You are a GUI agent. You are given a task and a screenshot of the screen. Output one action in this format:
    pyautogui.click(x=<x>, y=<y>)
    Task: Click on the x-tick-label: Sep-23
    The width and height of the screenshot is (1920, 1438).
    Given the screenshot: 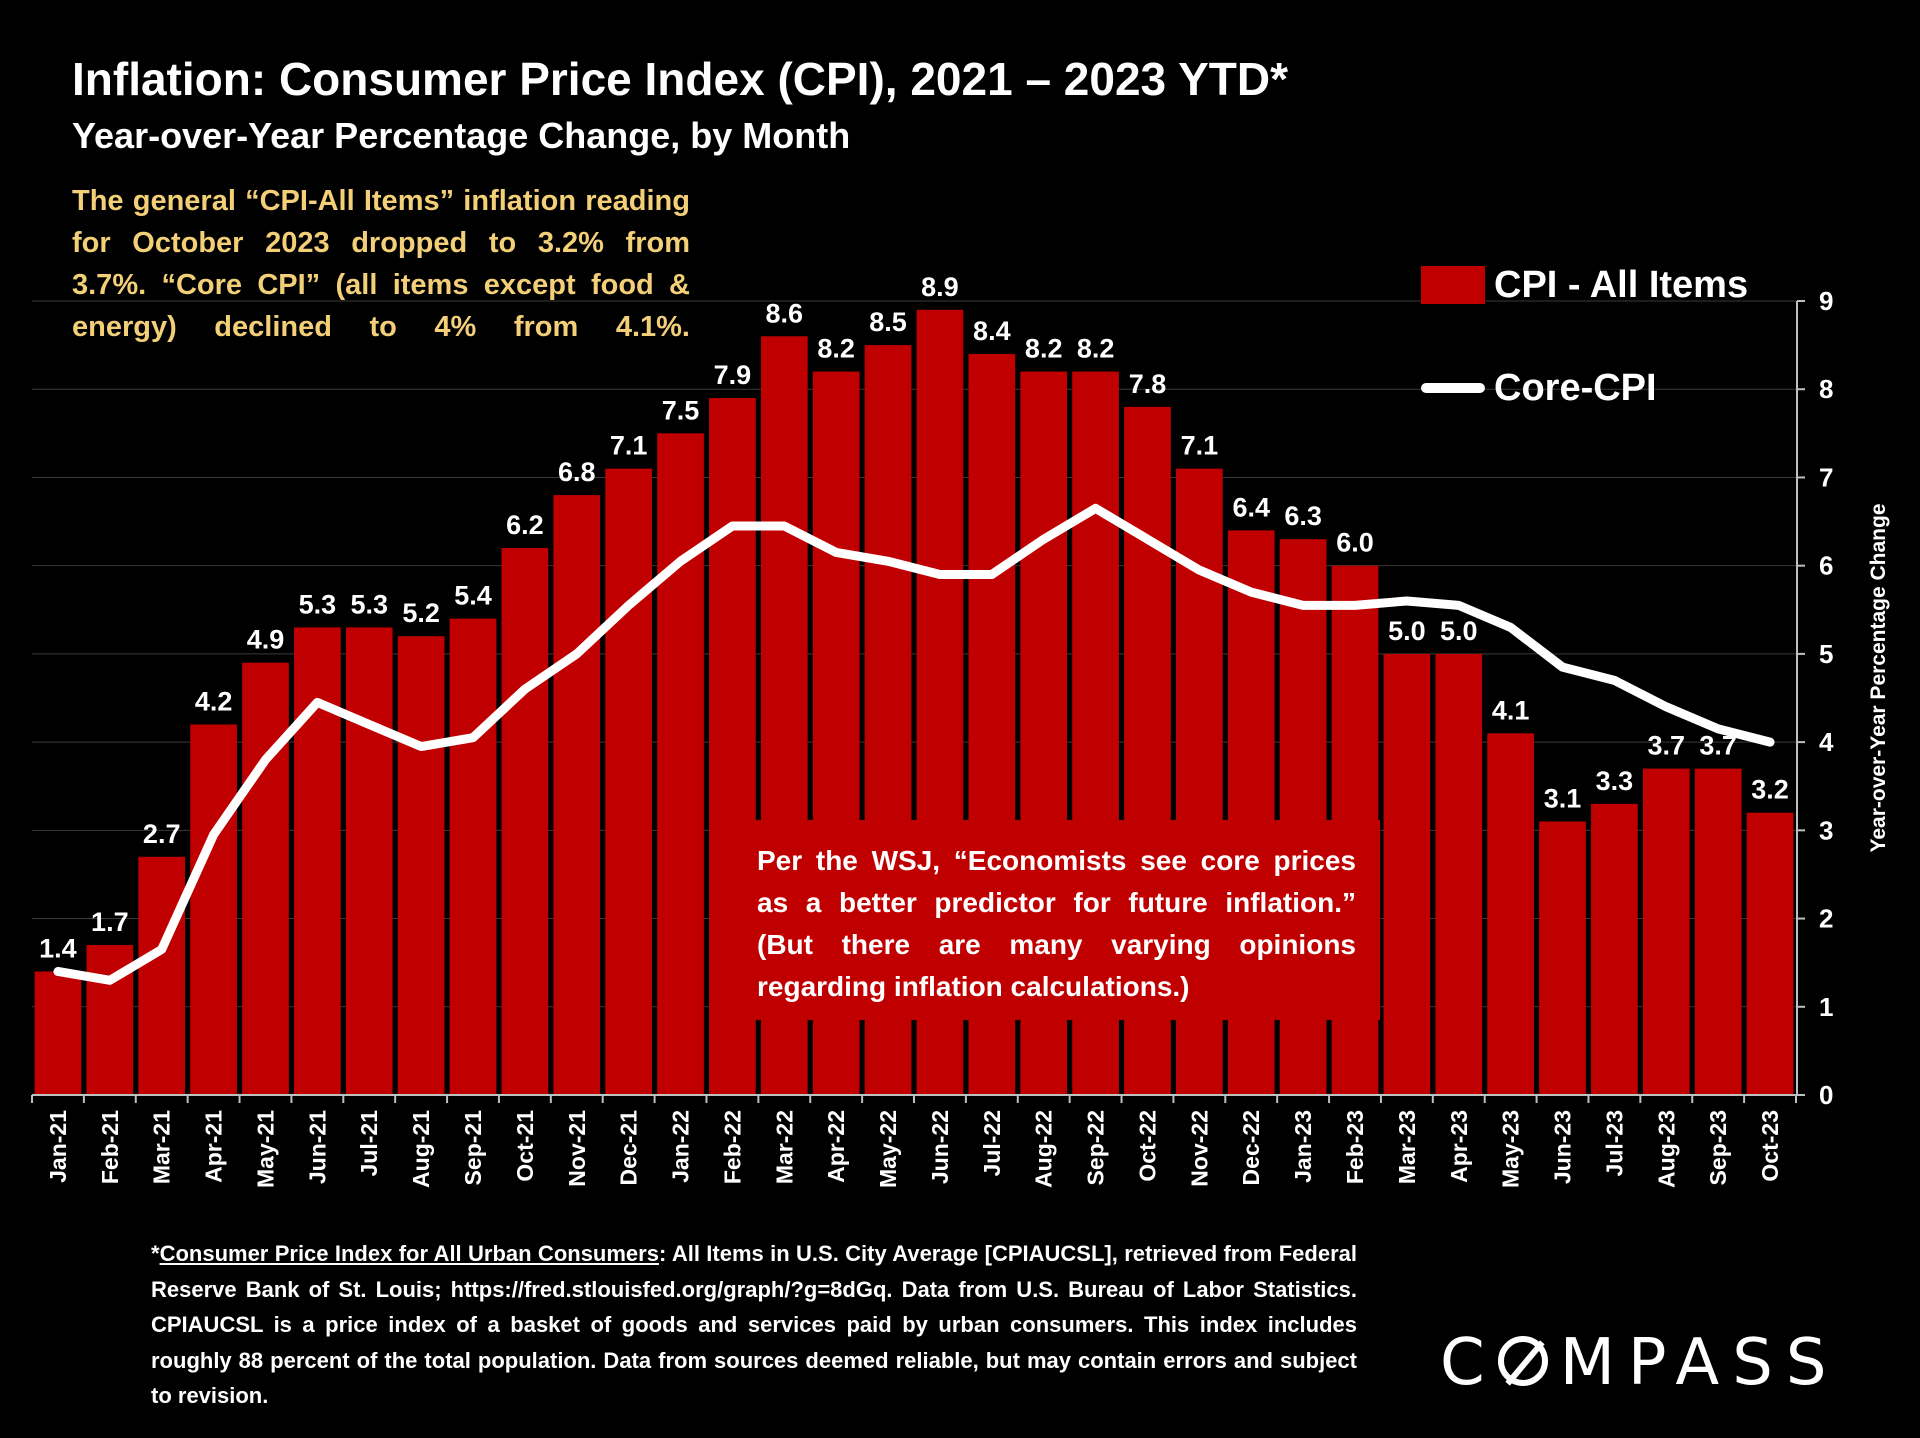 What is the action you would take?
    pyautogui.click(x=1718, y=1147)
    